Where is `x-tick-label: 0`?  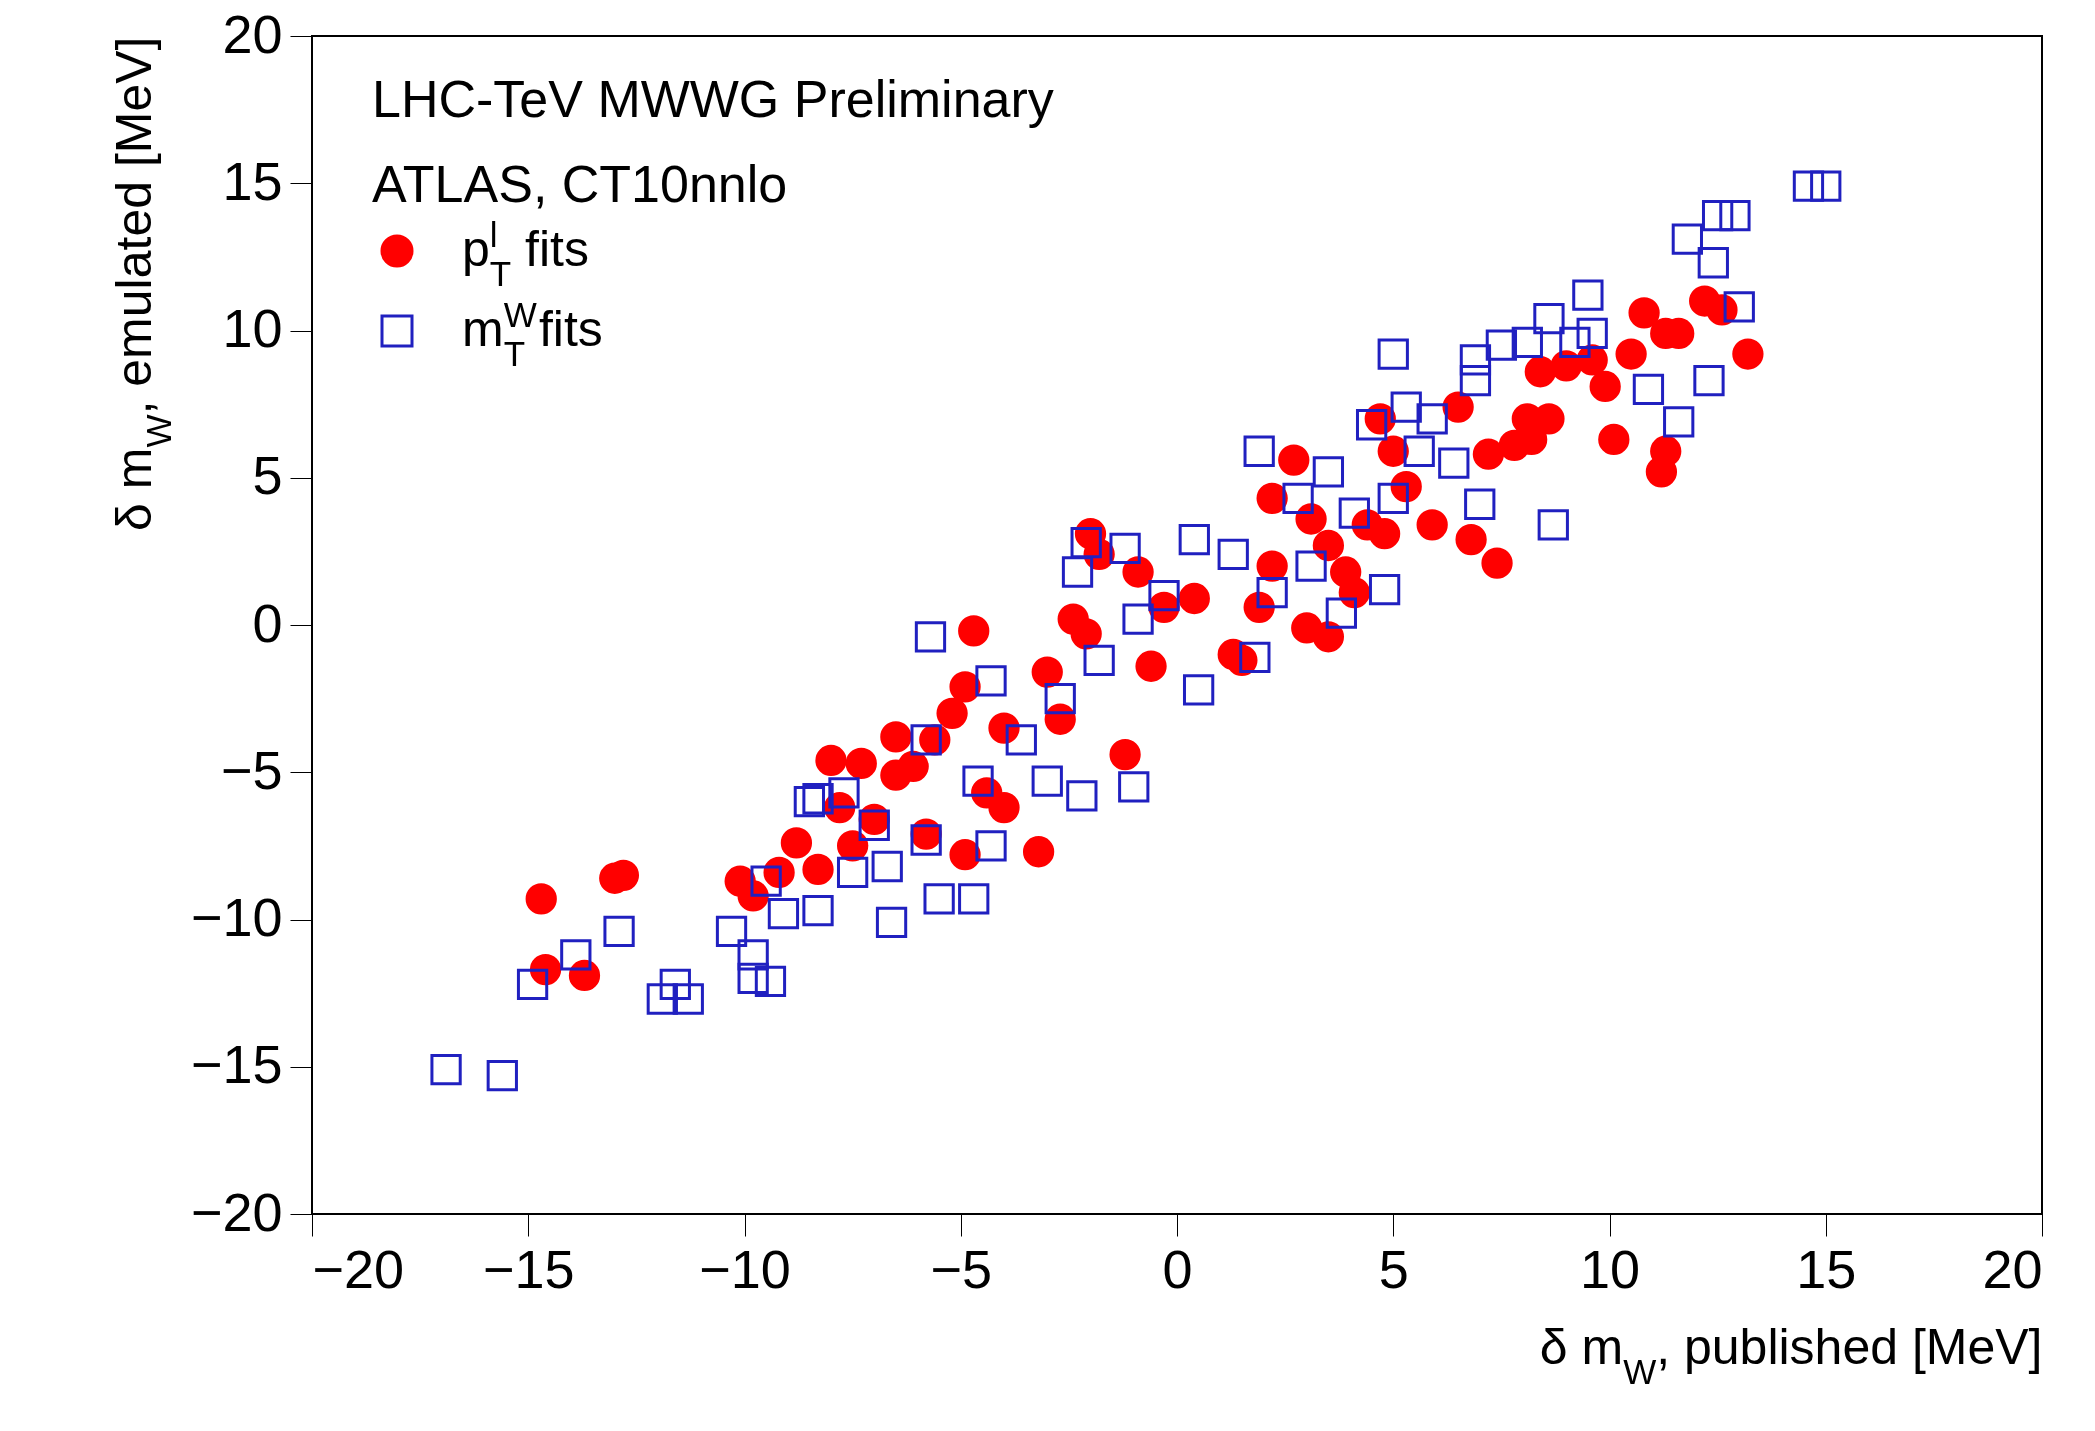 x-tick-label: 0 is located at coordinates (1177, 1268).